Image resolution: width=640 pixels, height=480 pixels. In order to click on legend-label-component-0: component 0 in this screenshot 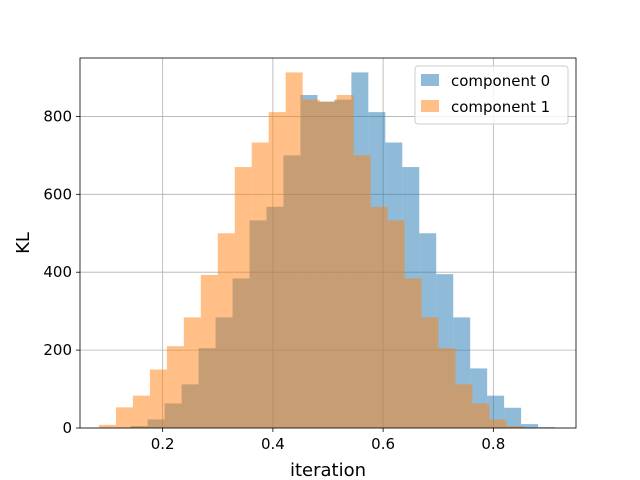, I will do `click(500, 81)`.